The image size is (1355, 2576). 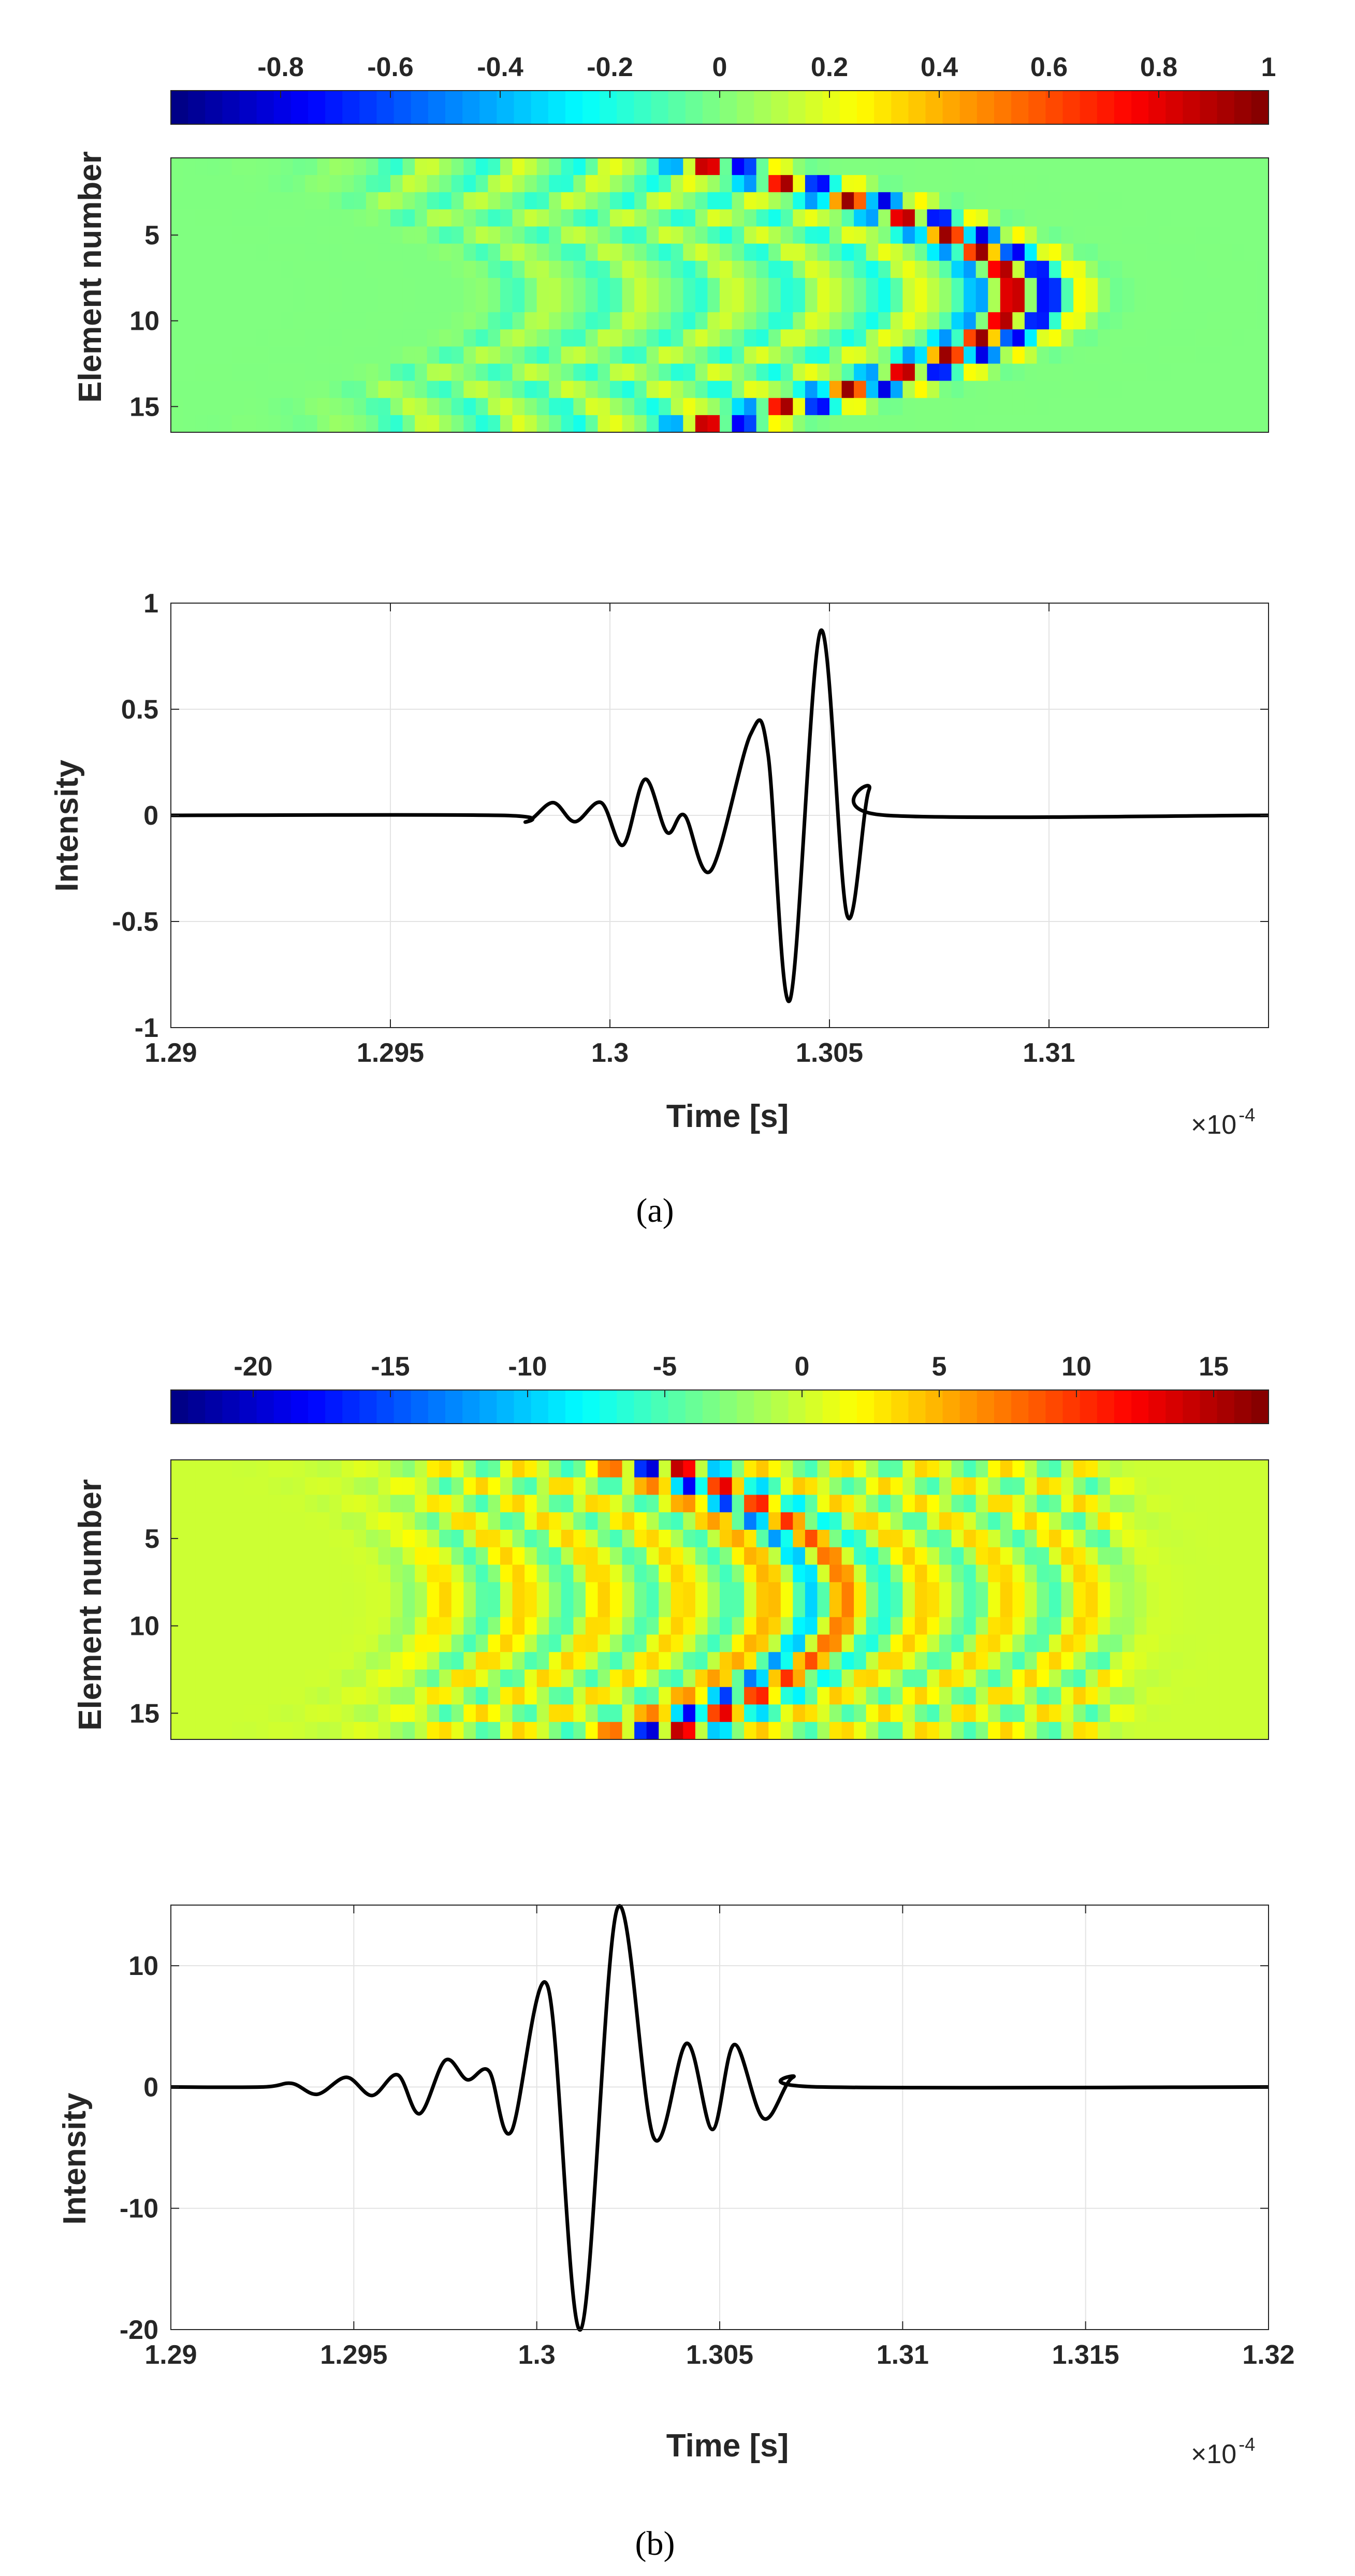 What do you see at coordinates (1174, 1407) in the screenshot?
I see `colorbar-cell` at bounding box center [1174, 1407].